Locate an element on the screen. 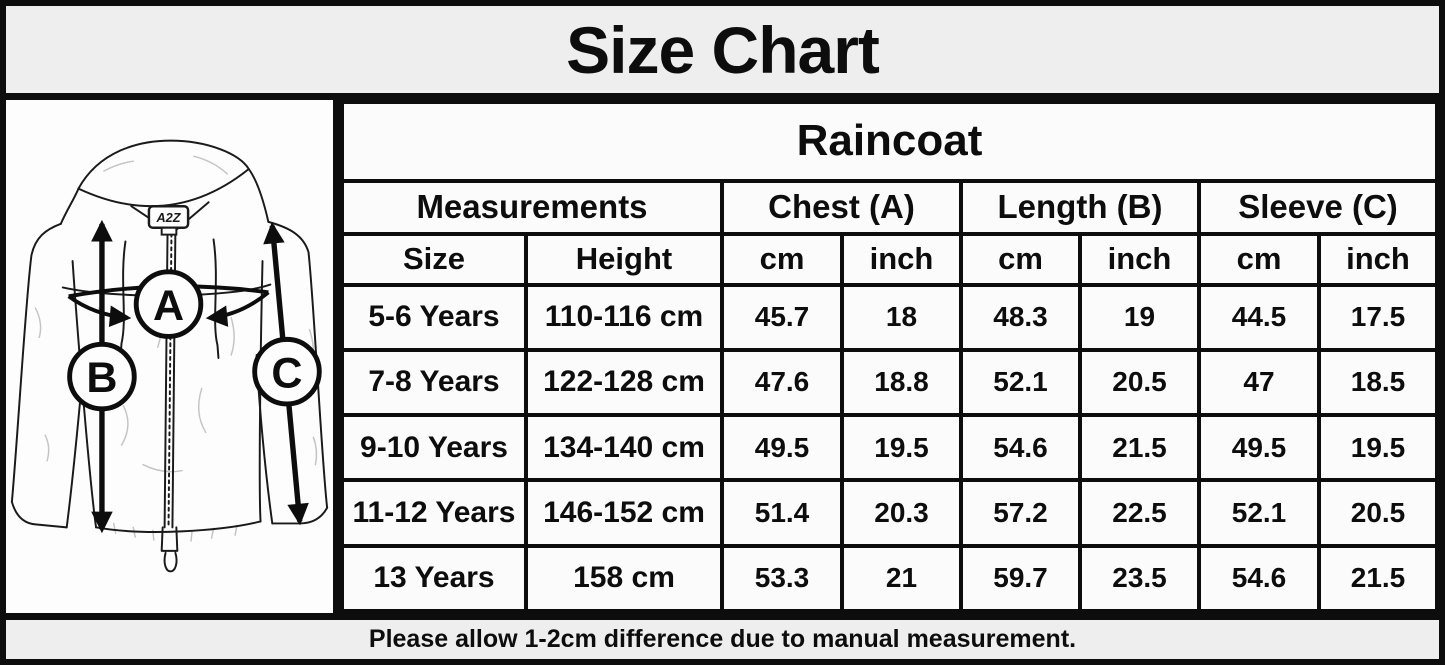 The width and height of the screenshot is (1445, 665). left-sleeve-outer is located at coordinates (36, 362).